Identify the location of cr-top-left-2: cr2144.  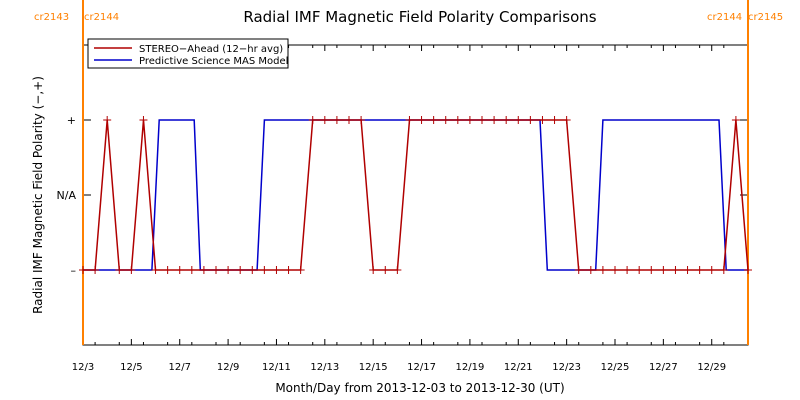
(101, 17).